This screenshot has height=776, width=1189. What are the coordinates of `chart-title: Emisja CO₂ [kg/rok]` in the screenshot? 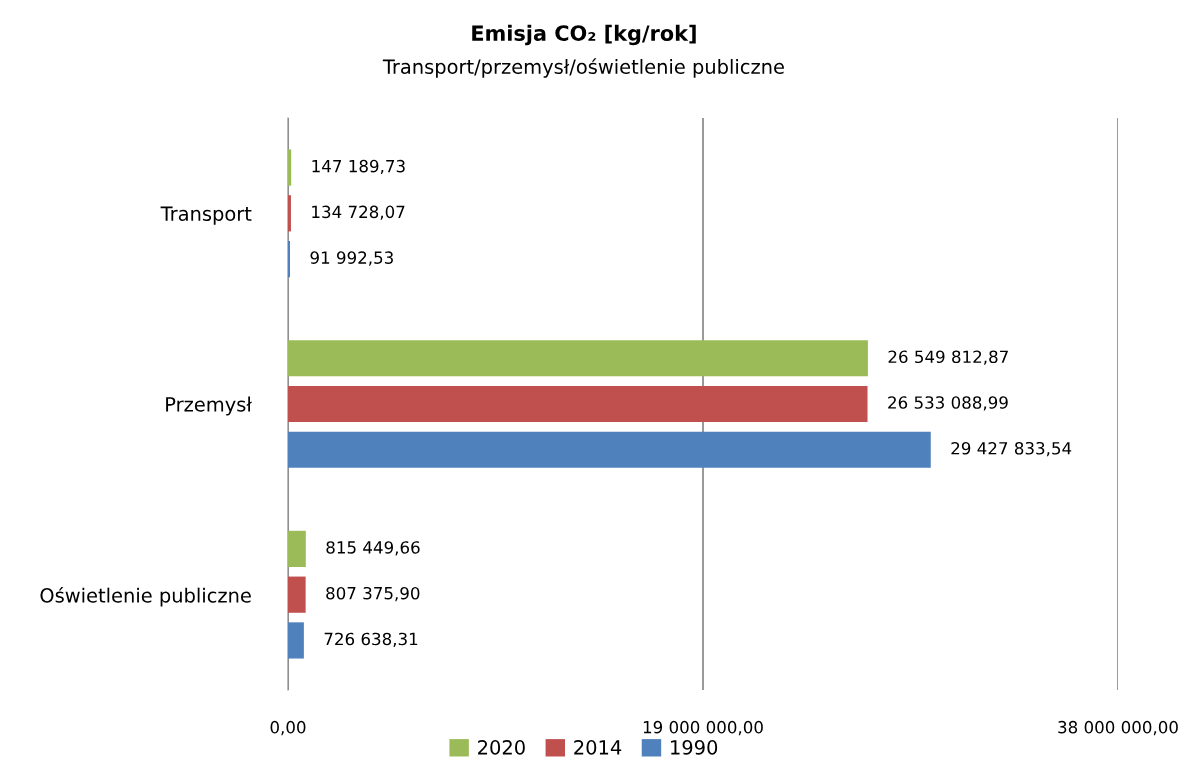 It's located at (584, 35).